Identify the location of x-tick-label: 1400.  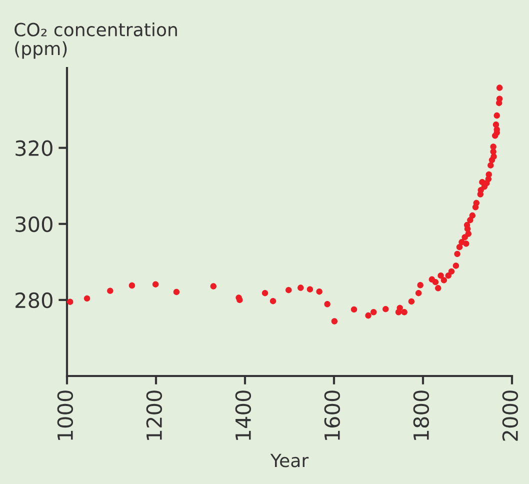
(243, 415).